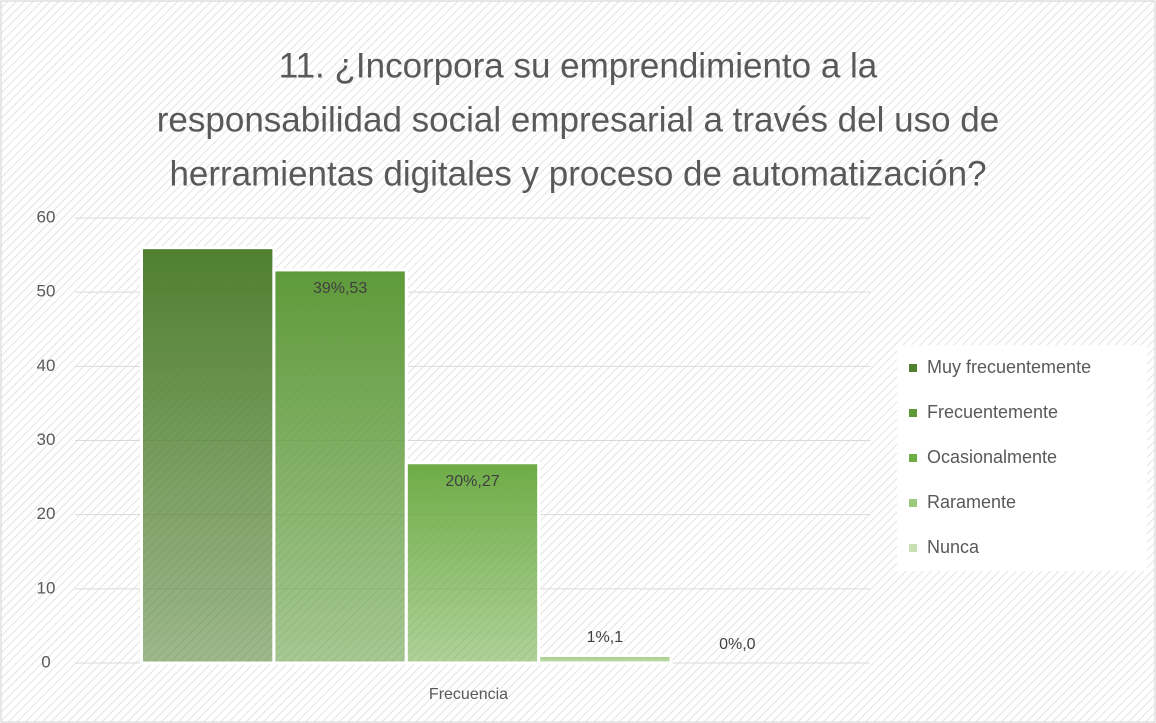 The height and width of the screenshot is (723, 1156). What do you see at coordinates (45, 661) in the screenshot?
I see `y-tick-label: 0` at bounding box center [45, 661].